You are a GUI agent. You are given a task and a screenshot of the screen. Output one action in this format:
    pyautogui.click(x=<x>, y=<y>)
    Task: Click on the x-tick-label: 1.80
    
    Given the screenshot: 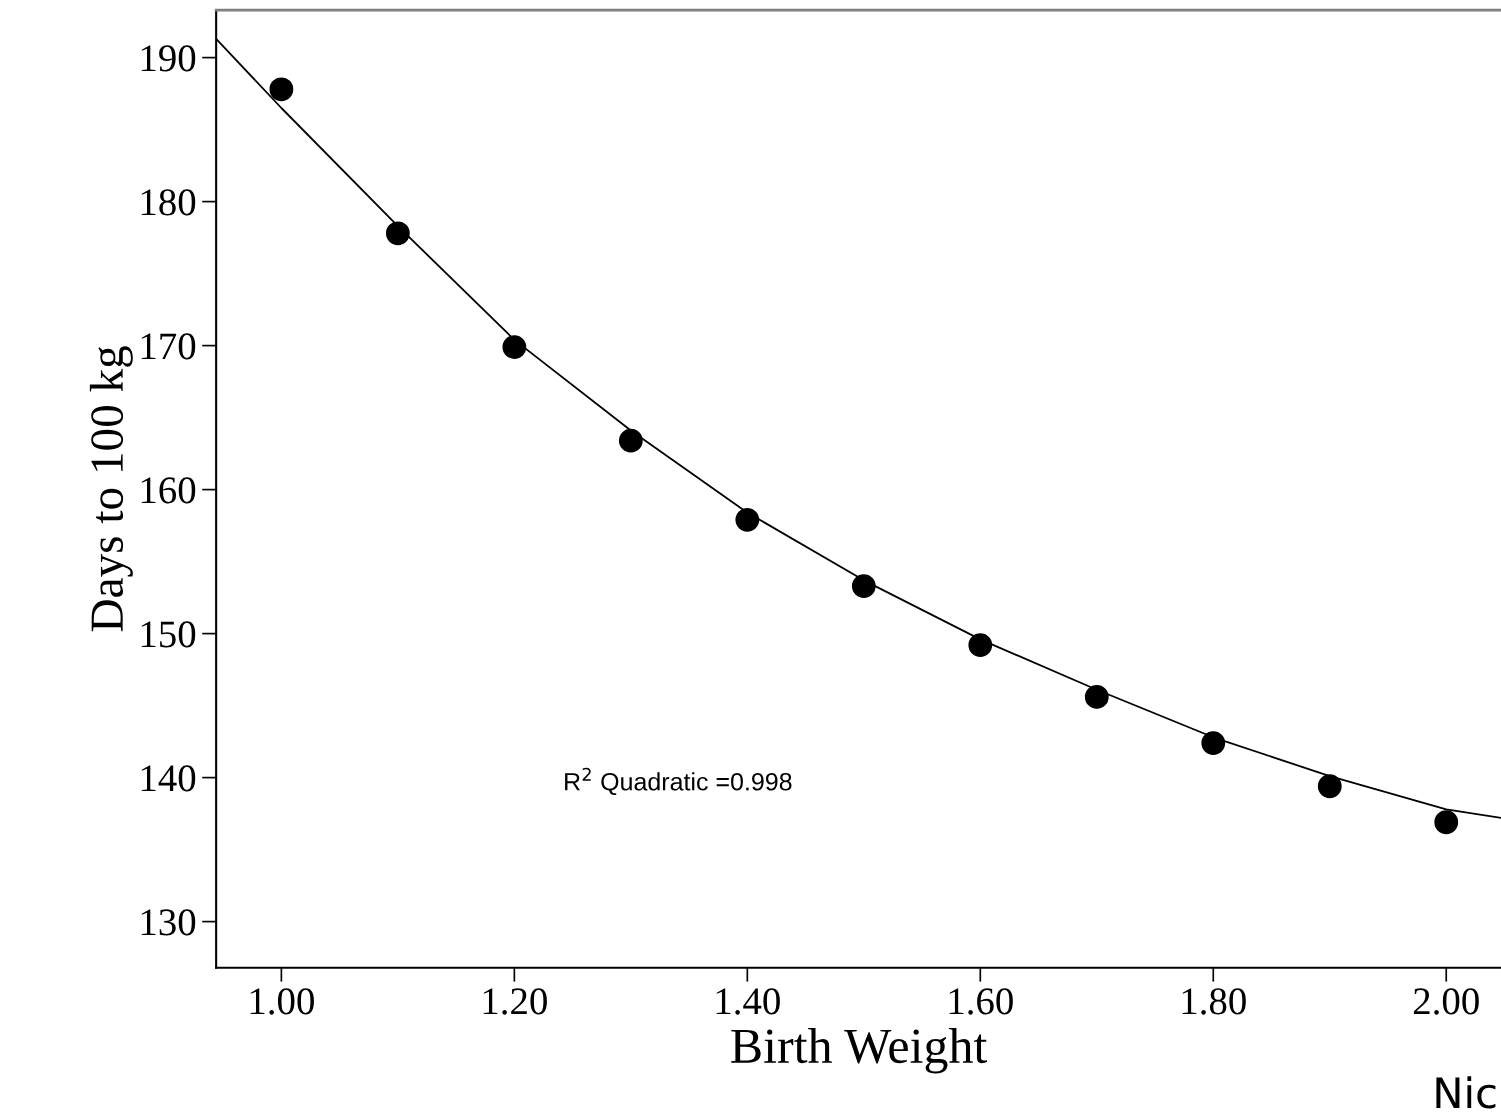 What is the action you would take?
    pyautogui.click(x=1214, y=1001)
    